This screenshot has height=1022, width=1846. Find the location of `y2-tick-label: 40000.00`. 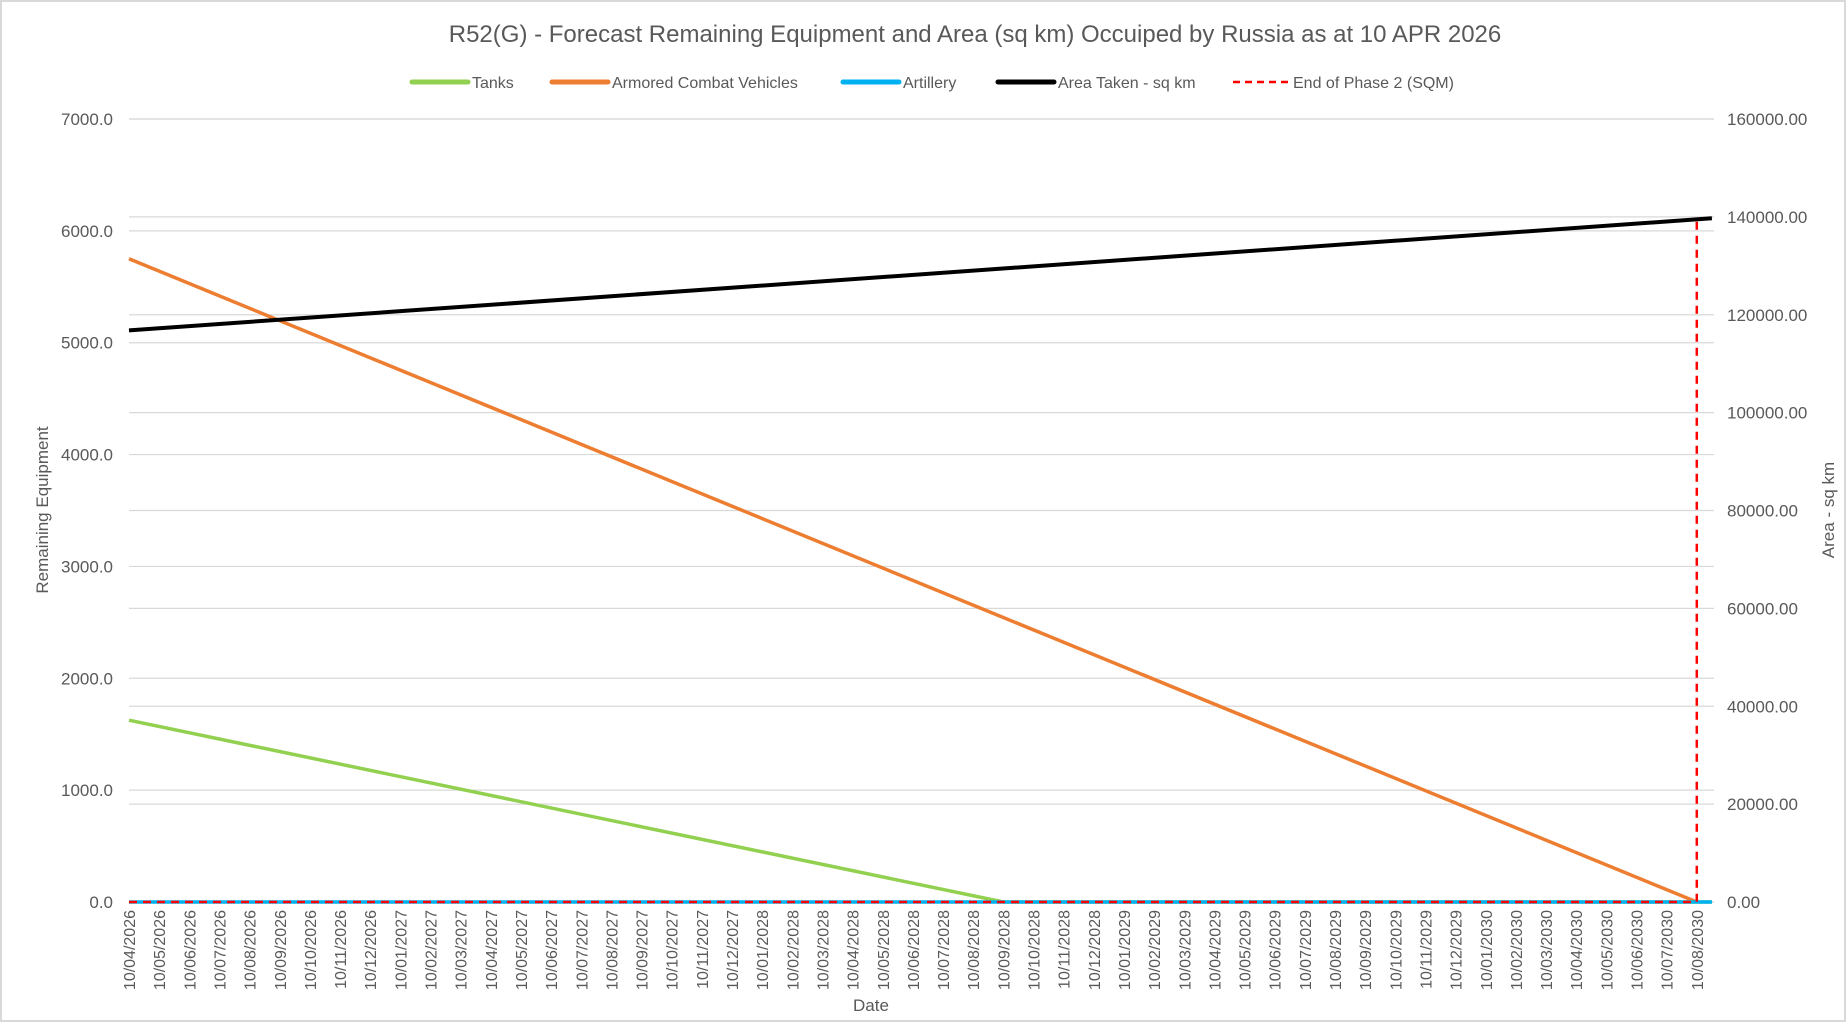

y2-tick-label: 40000.00 is located at coordinates (1762, 706).